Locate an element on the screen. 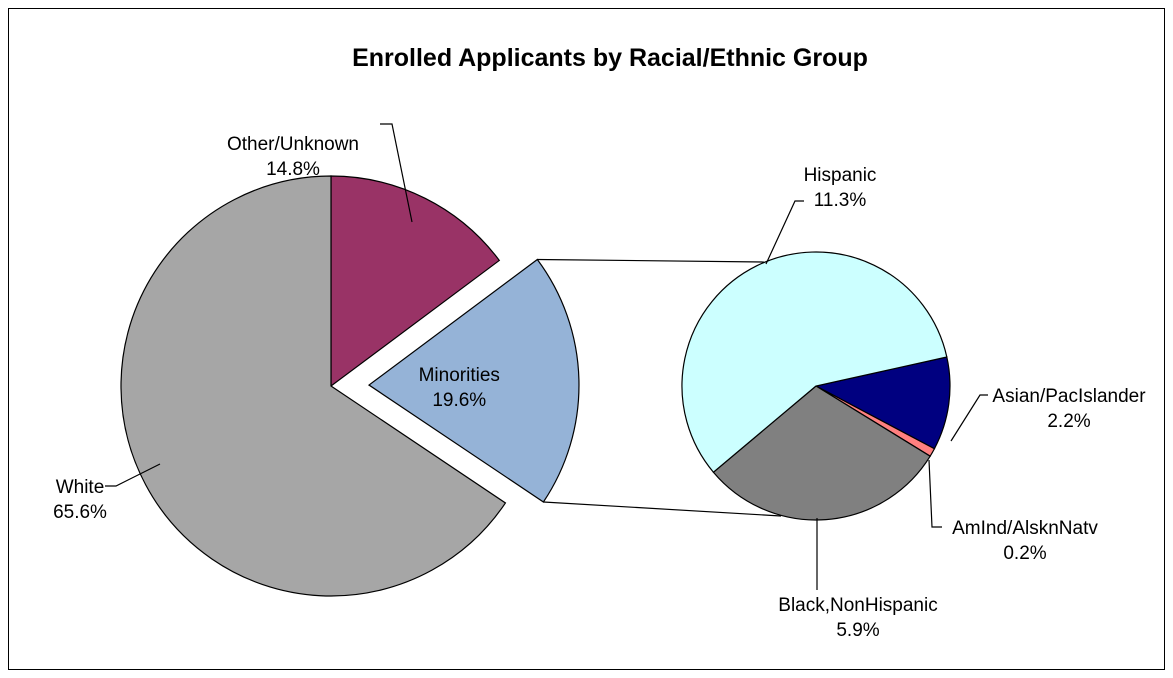 This screenshot has width=1173, height=678. hispanic-label: Hispanic is located at coordinates (840, 175).